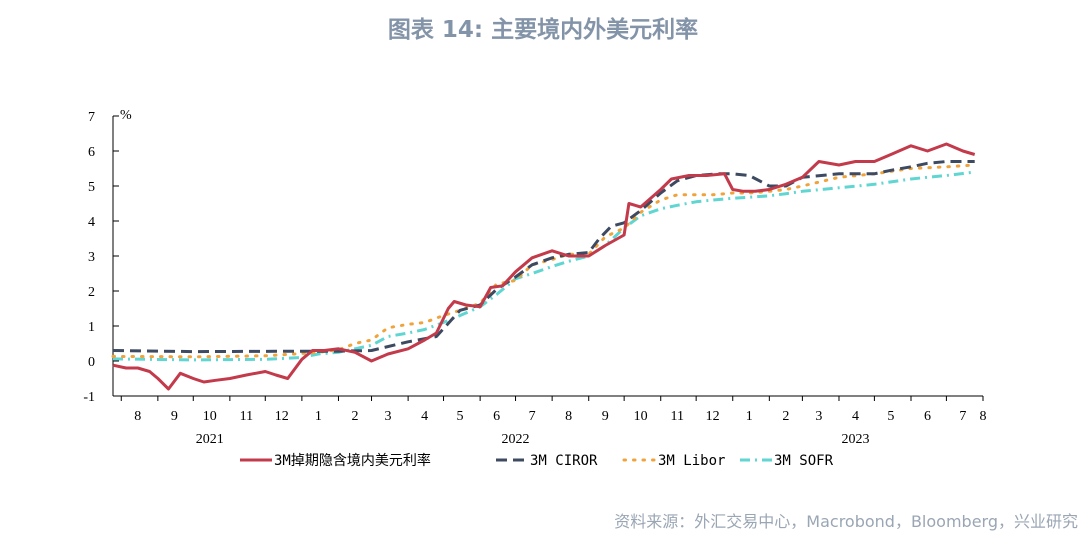 This screenshot has width=1086, height=541. I want to click on y-tick-label: 7, so click(91, 117).